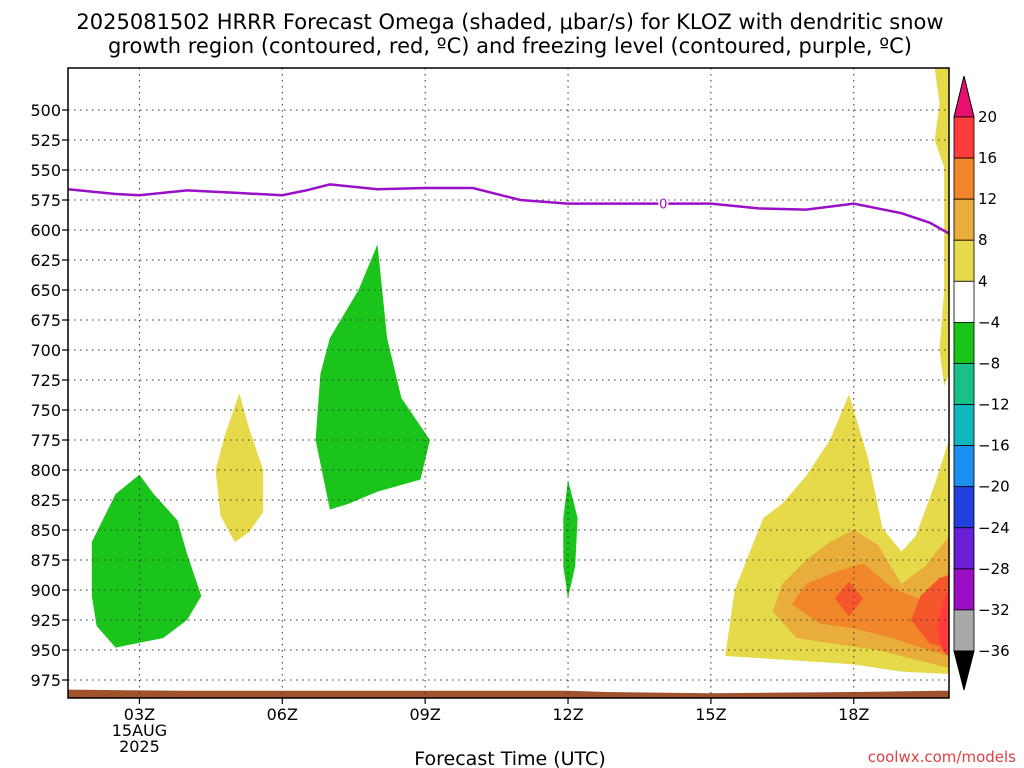 The width and height of the screenshot is (1024, 768). What do you see at coordinates (45, 320) in the screenshot?
I see `y-tick-label: 675` at bounding box center [45, 320].